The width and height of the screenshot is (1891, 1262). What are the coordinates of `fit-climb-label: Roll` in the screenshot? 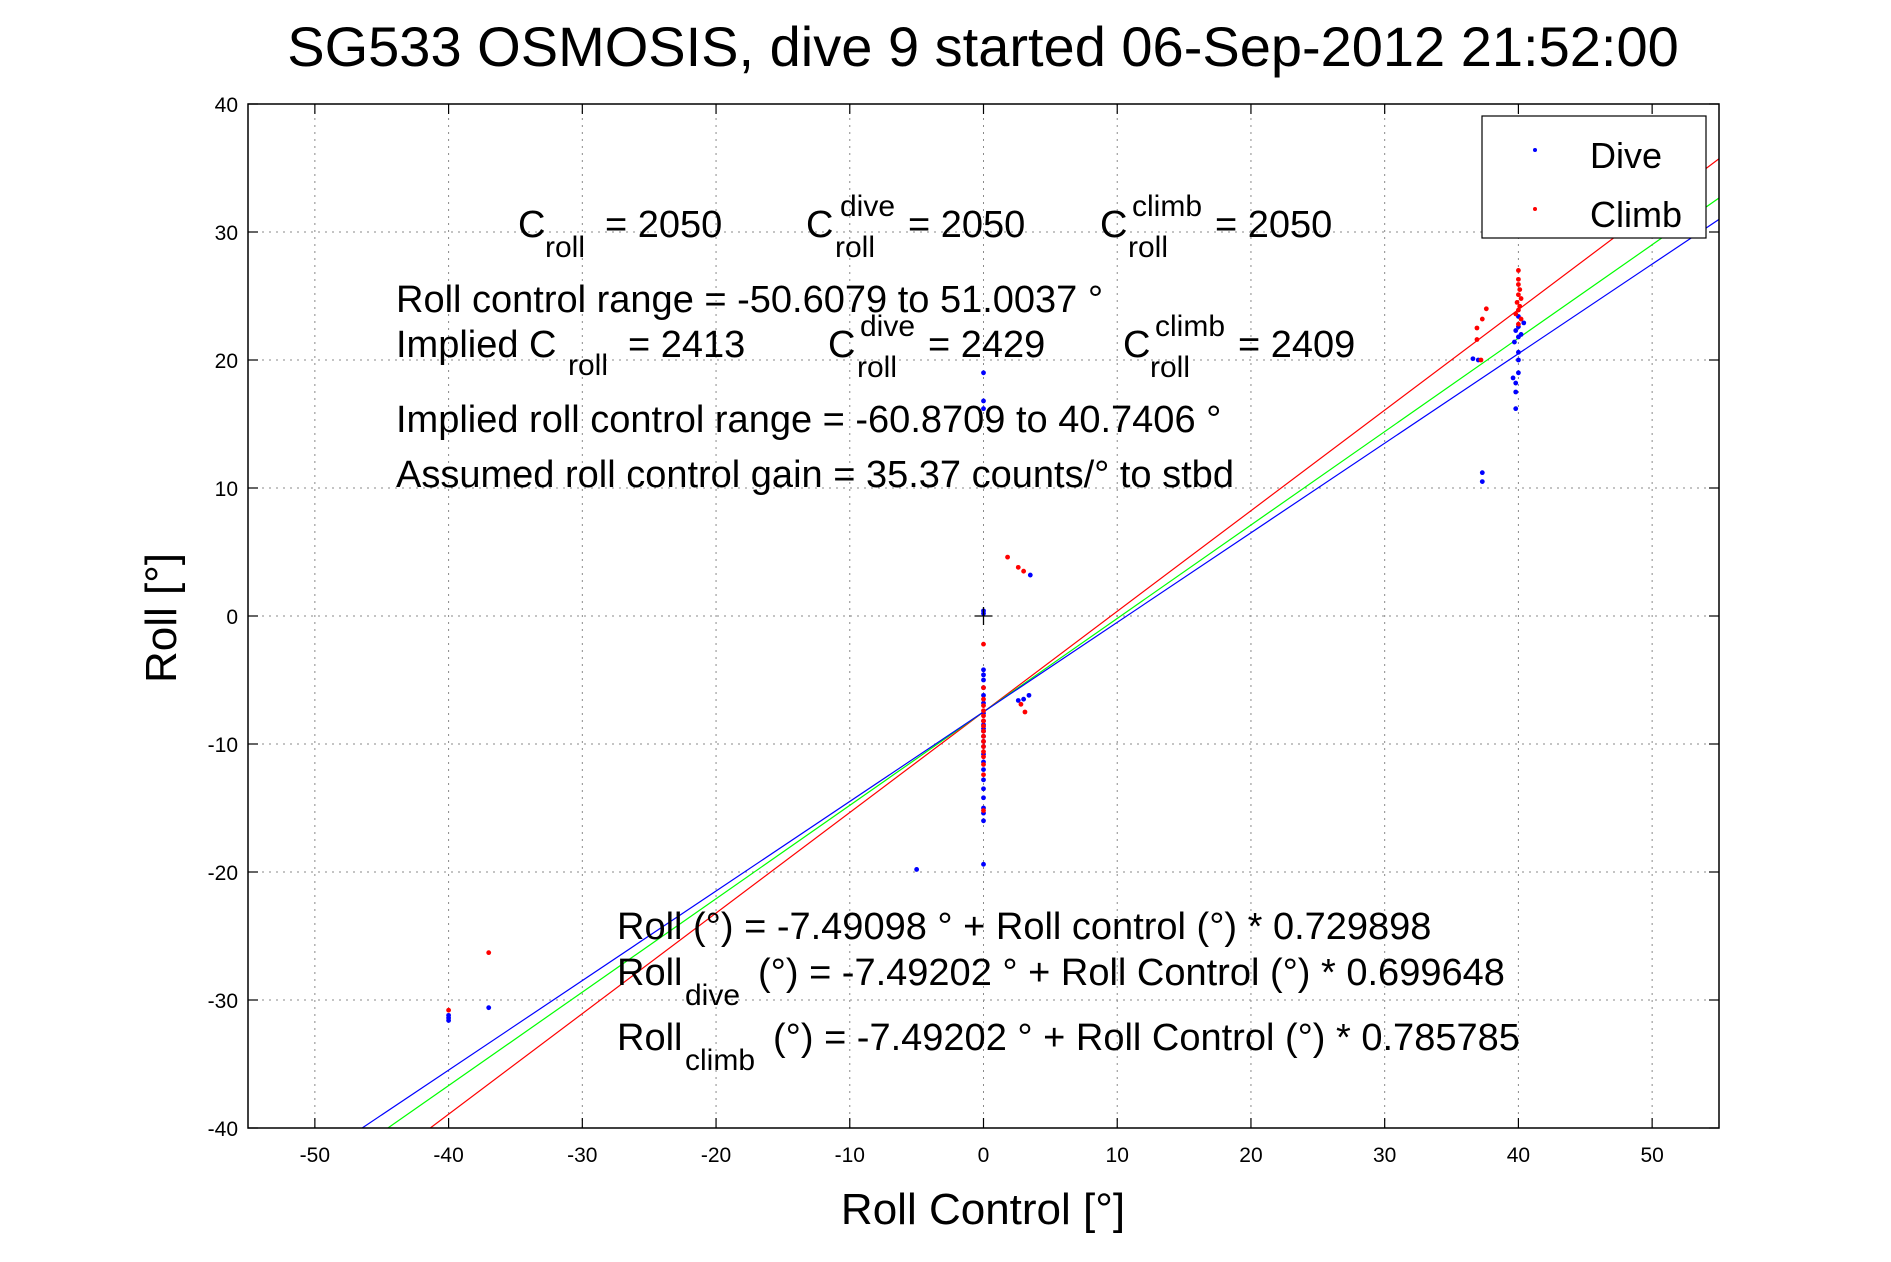 It's located at (649, 1038).